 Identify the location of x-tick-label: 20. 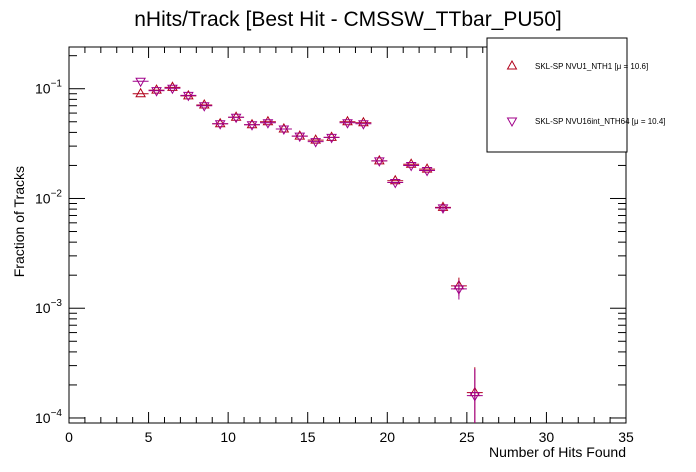
(387, 437).